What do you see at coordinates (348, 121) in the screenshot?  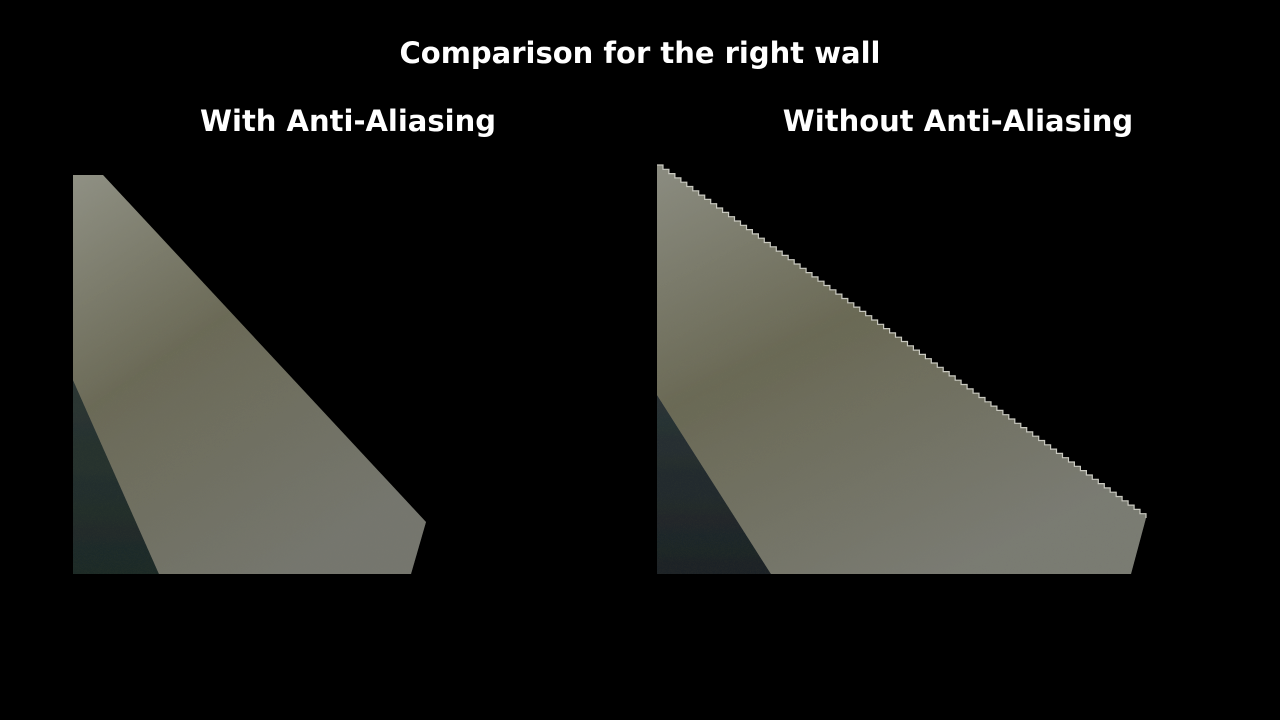 I see `panel-heading-with-aa: With Anti-Aliasing` at bounding box center [348, 121].